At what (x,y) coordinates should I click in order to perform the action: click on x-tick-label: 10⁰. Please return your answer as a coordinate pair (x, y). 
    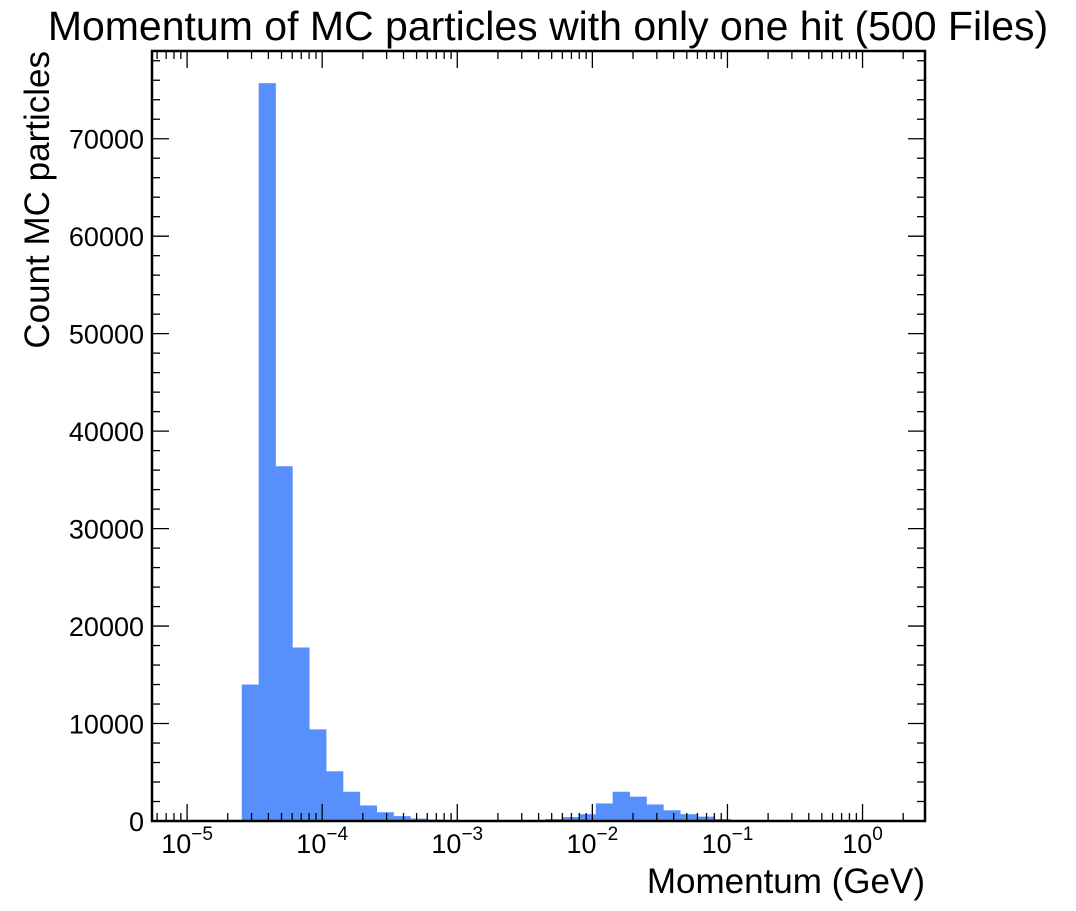
    Looking at the image, I should click on (862, 841).